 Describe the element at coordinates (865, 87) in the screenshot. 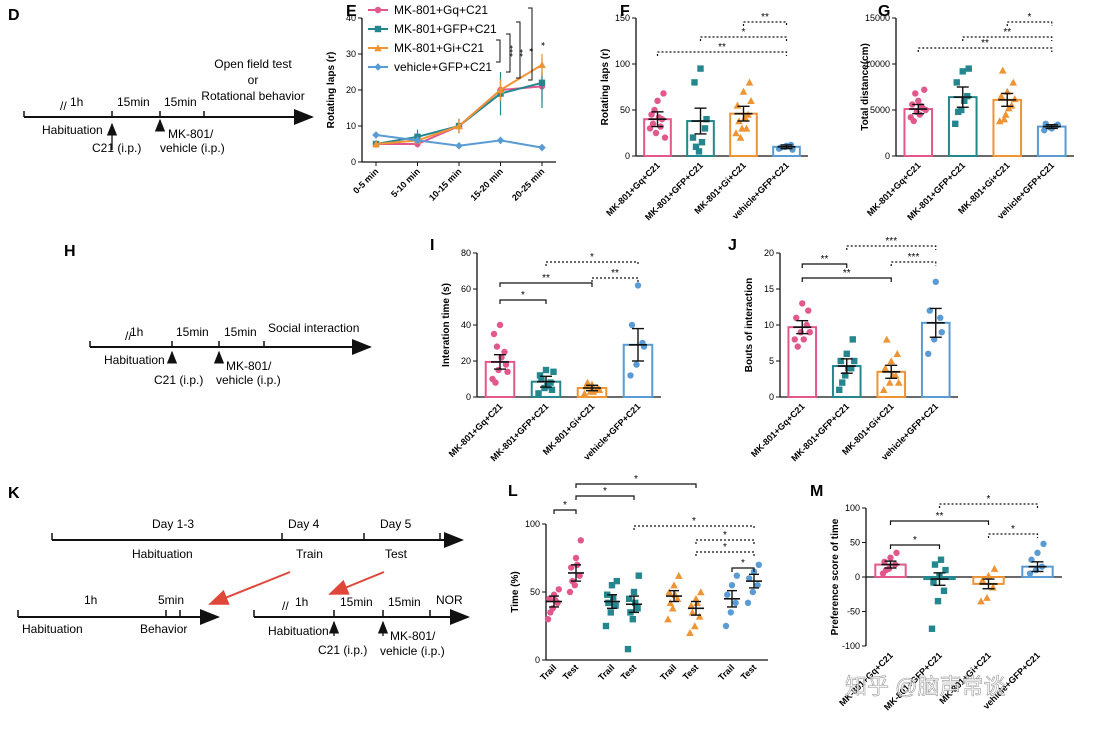

I see `y-axis-title: Total distance(cm)` at that location.